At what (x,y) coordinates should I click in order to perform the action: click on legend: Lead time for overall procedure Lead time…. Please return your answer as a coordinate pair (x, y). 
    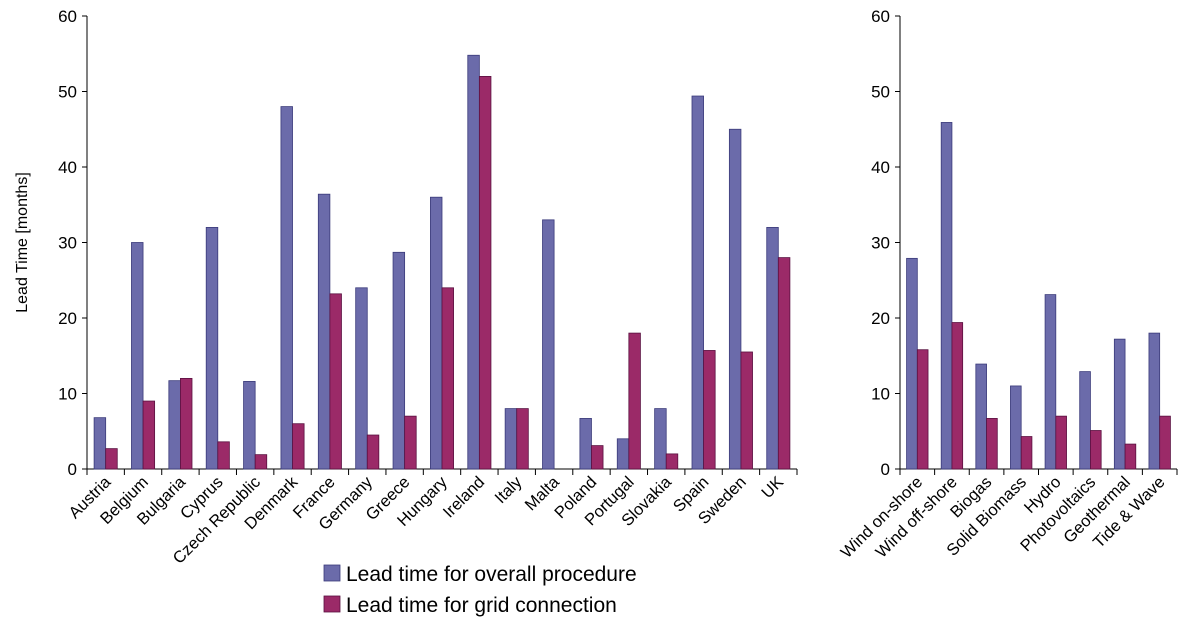
    Looking at the image, I should click on (480, 590).